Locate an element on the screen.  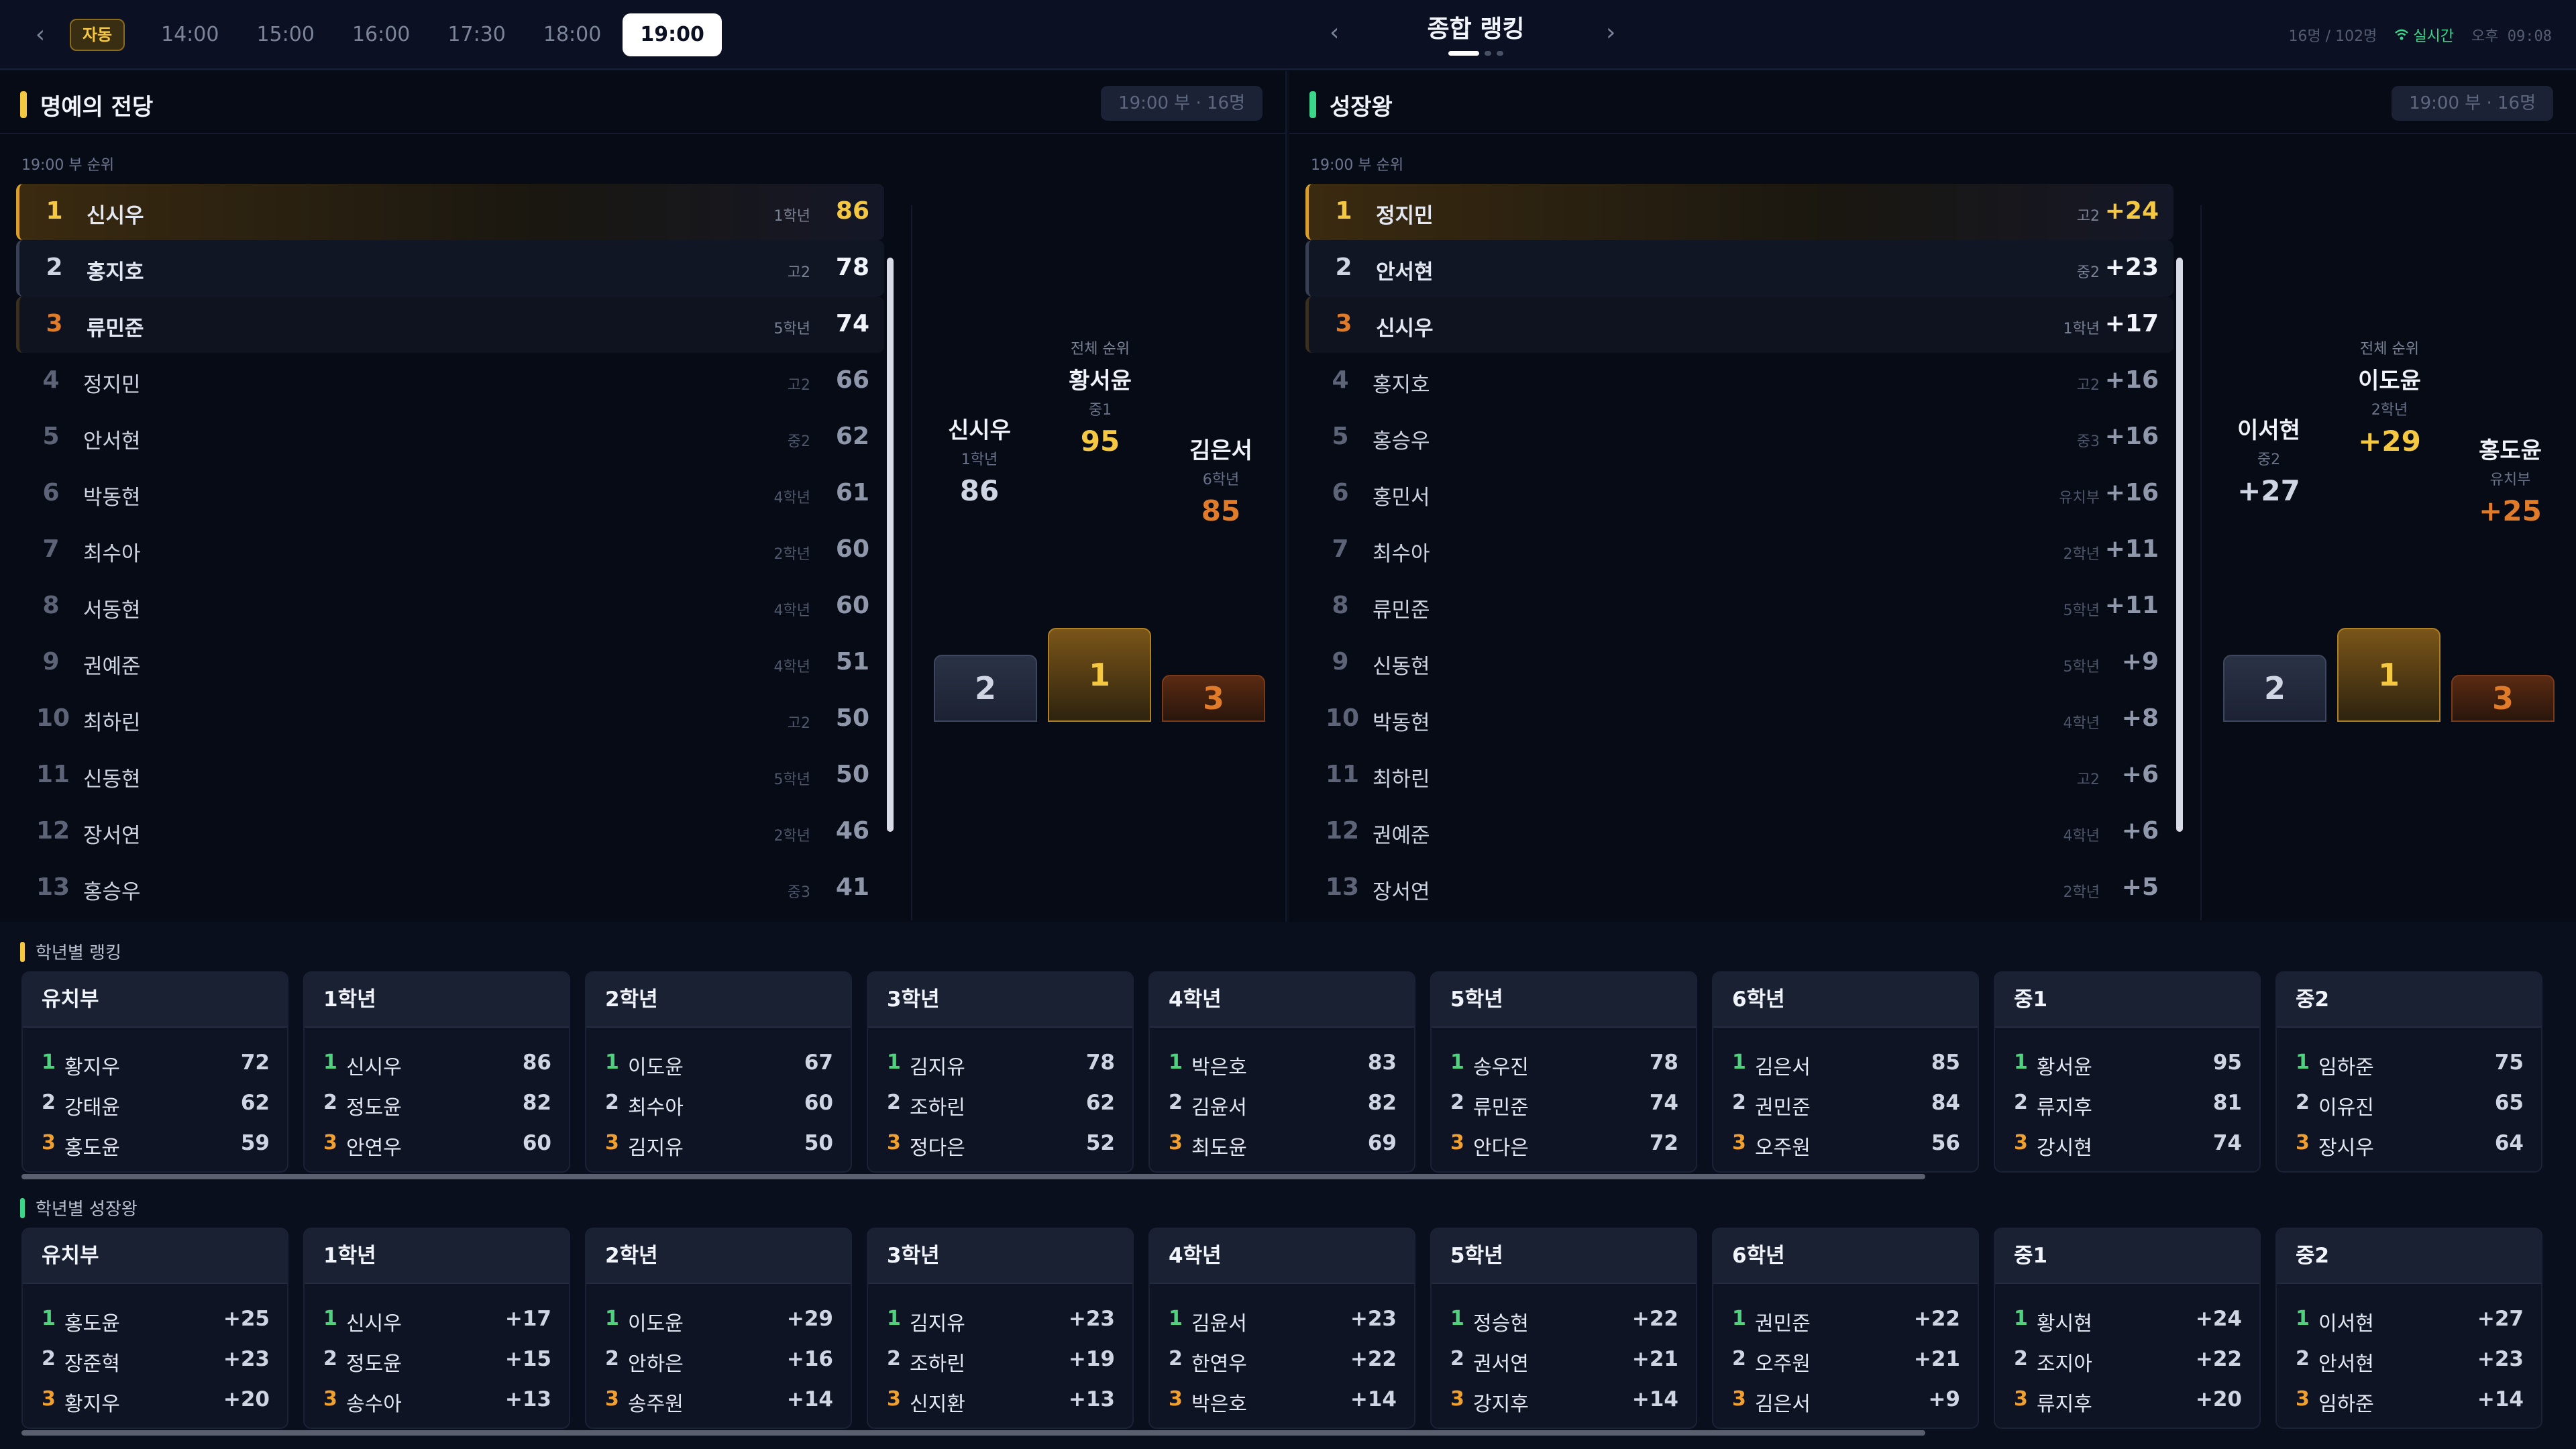
podium-second: 신시우 1학년 86 is located at coordinates (979, 459).